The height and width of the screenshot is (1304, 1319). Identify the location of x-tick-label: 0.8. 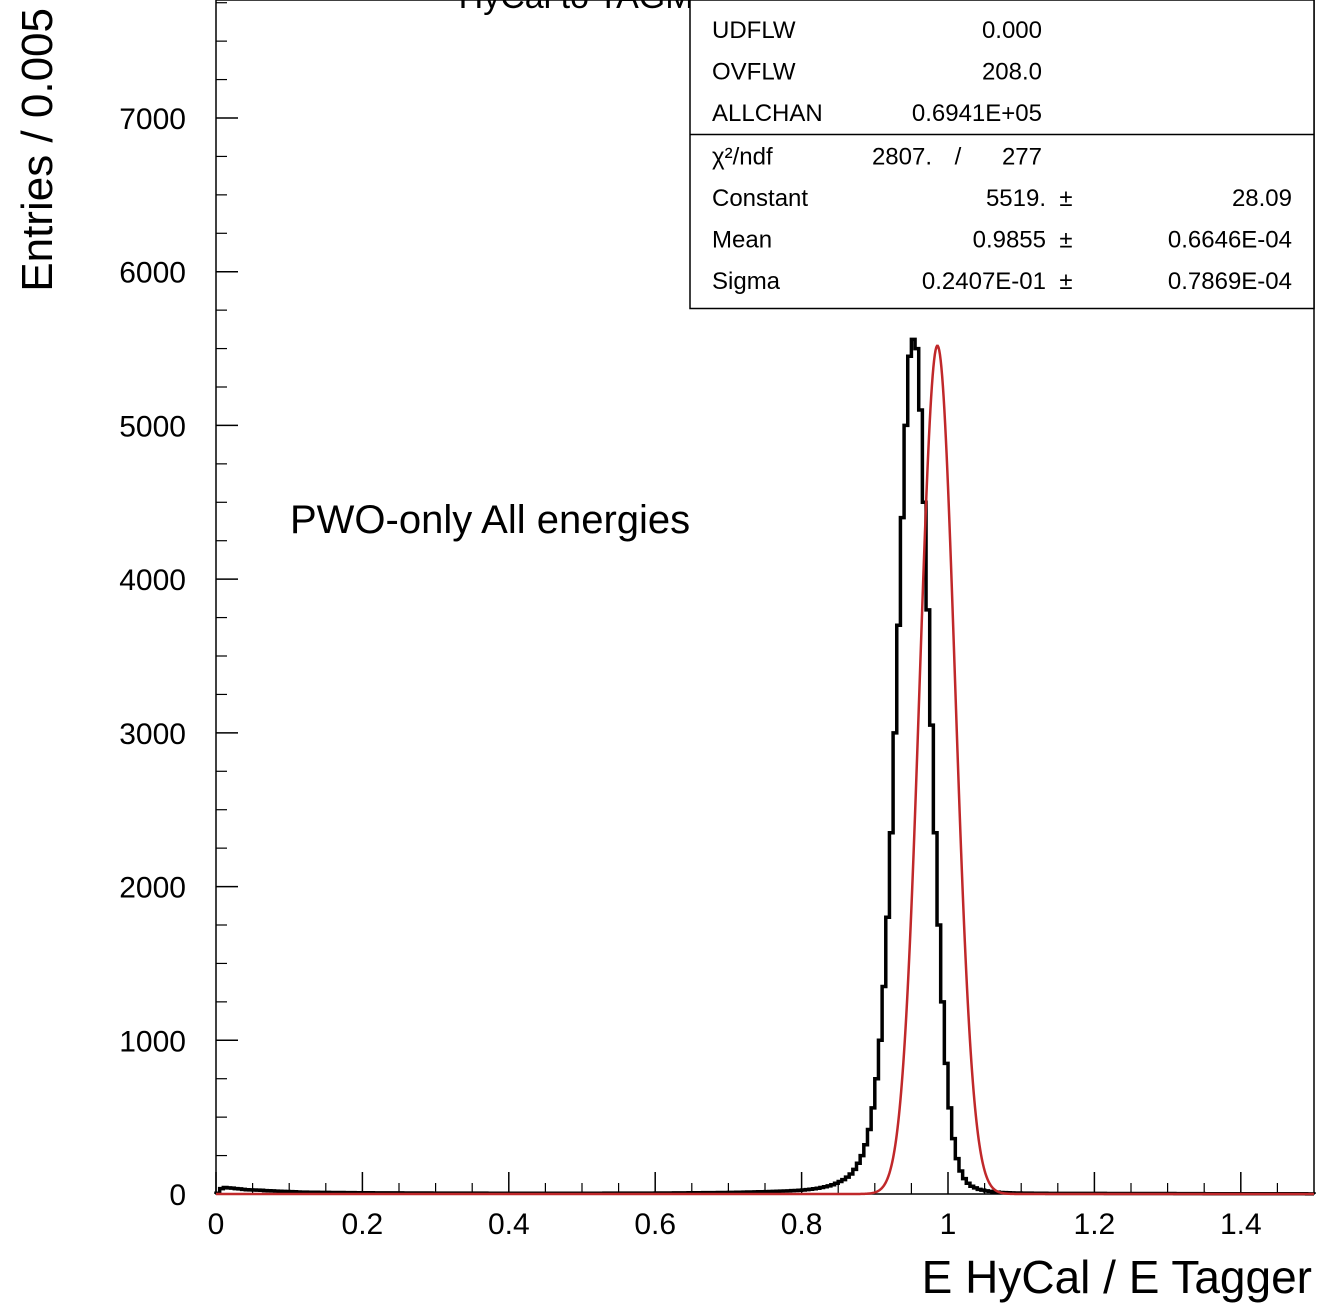
(802, 1224).